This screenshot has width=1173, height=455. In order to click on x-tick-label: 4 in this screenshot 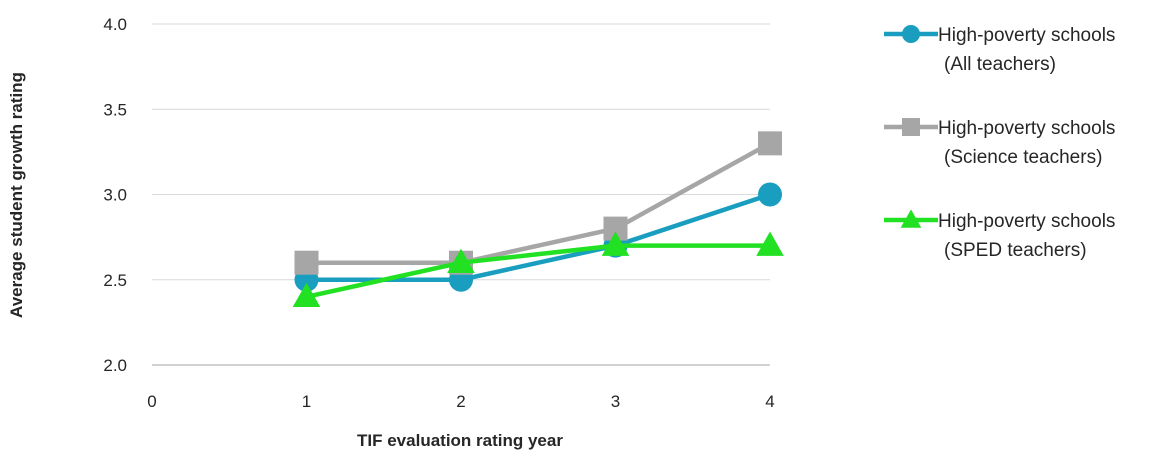, I will do `click(769, 401)`.